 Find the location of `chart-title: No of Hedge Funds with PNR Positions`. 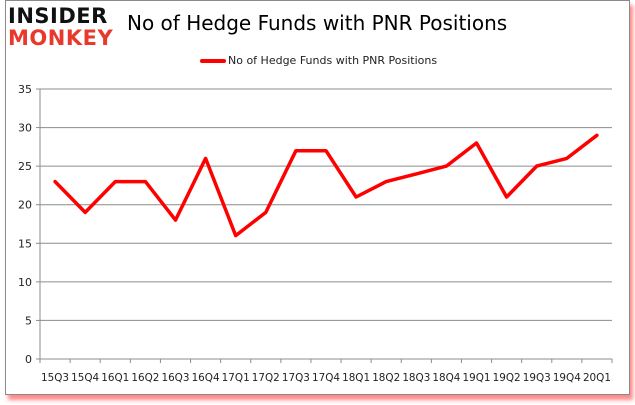

chart-title: No of Hedge Funds with PNR Positions is located at coordinates (317, 23).